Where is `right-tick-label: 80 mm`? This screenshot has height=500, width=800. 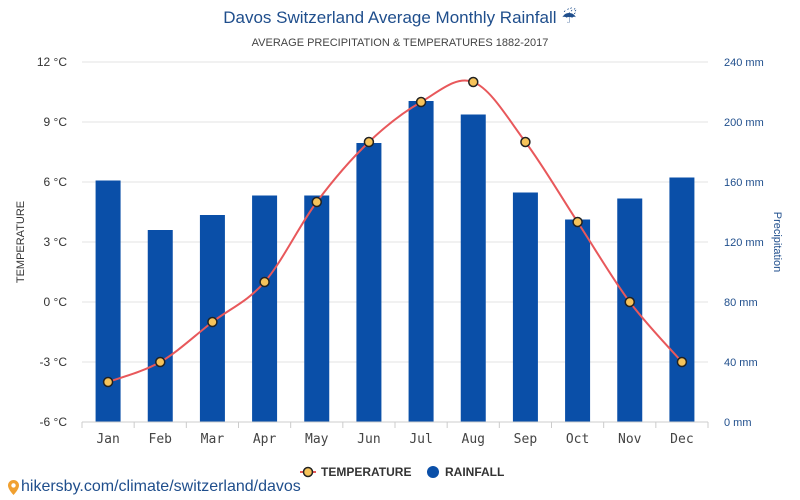 right-tick-label: 80 mm is located at coordinates (741, 303).